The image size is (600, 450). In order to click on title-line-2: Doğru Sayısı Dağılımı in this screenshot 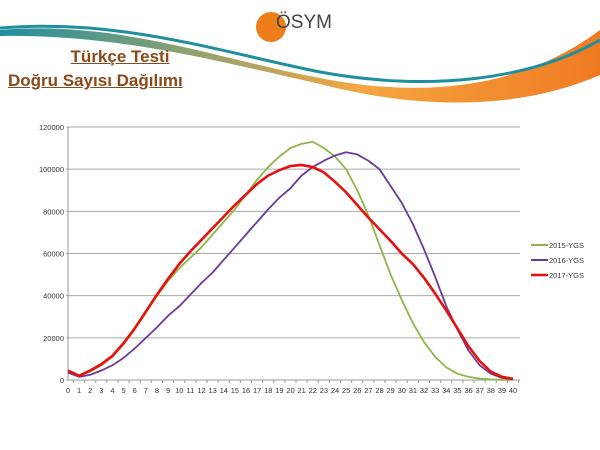, I will do `click(95, 80)`.